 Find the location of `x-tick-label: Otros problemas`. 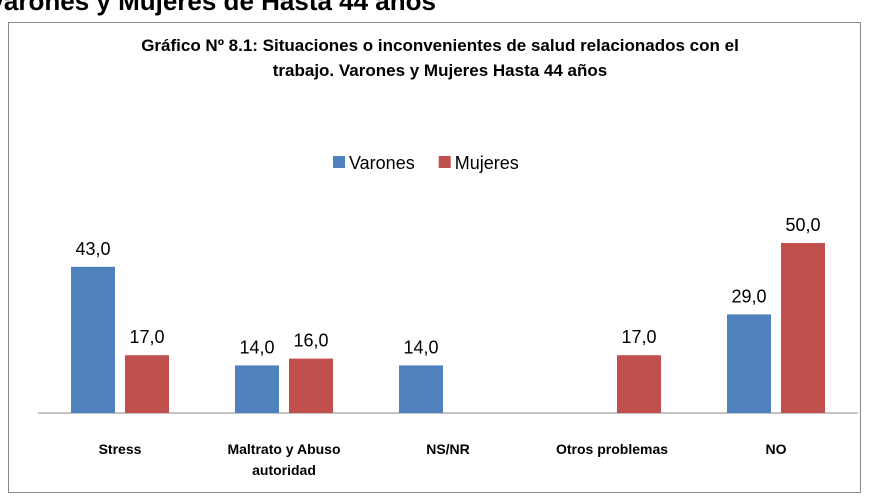

x-tick-label: Otros problemas is located at coordinates (612, 449).